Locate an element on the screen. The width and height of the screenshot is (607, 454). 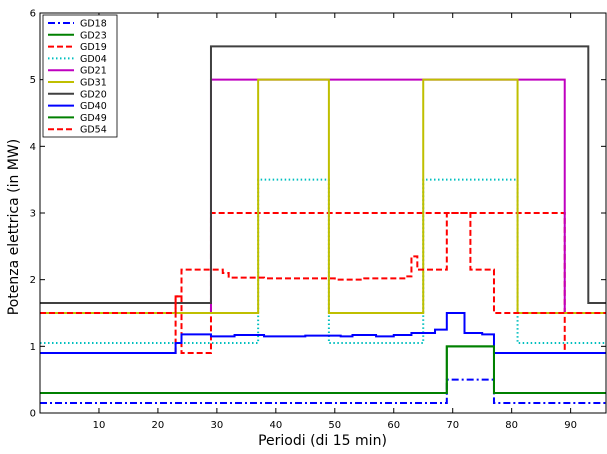
legend-label: GD20 is located at coordinates (93, 94).